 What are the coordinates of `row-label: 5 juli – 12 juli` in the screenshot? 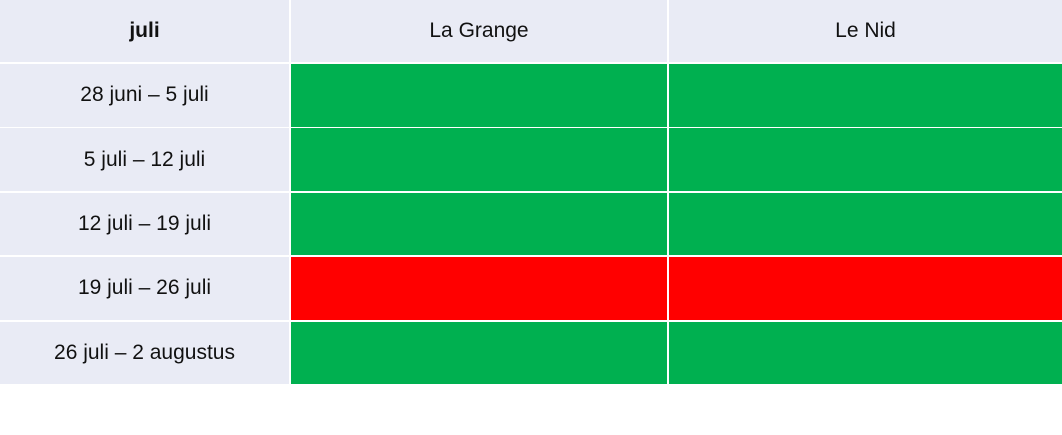 It's located at (144, 159).